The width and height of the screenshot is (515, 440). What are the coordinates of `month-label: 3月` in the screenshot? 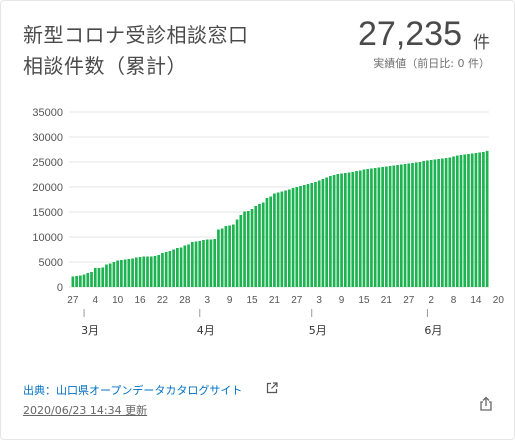 It's located at (90, 330).